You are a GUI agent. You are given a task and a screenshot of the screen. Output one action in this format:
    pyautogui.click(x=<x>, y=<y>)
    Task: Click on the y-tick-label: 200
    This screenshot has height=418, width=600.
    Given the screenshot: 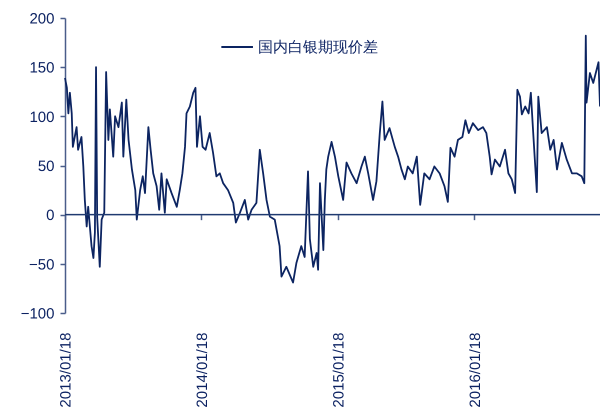 What is the action you would take?
    pyautogui.click(x=41, y=19)
    